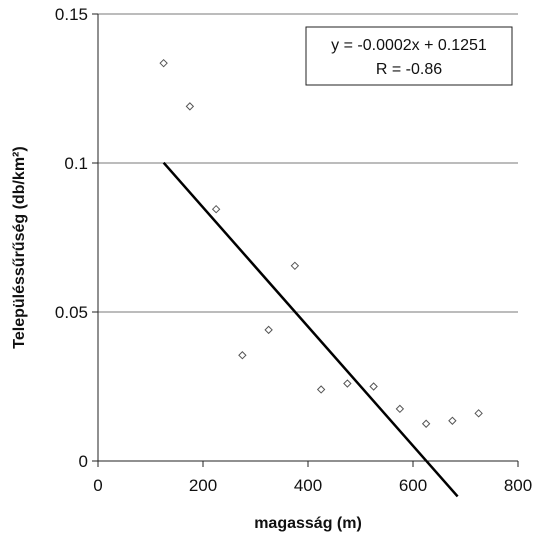 The width and height of the screenshot is (544, 535). I want to click on annotation-line: y = -0.0002x + 0.1251, so click(409, 45).